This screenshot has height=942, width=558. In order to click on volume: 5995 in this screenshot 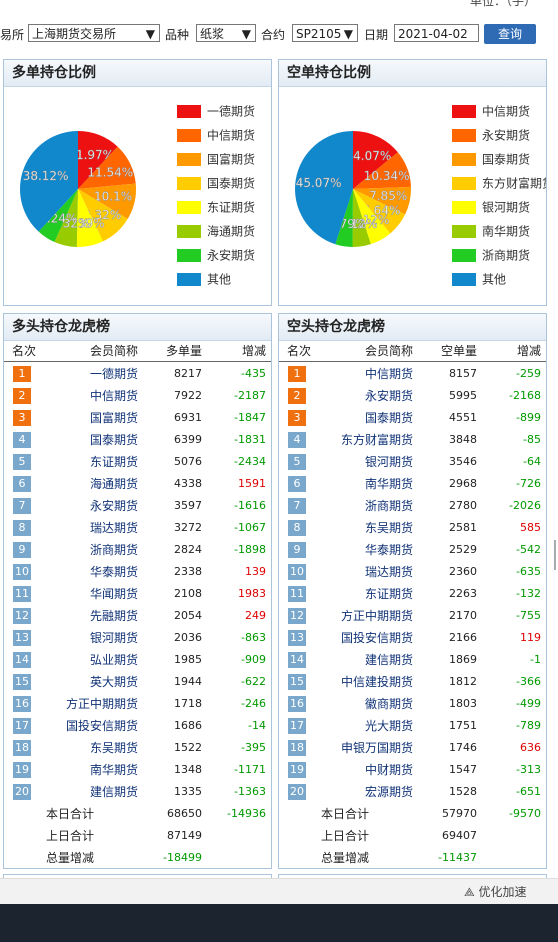, I will do `click(463, 395)`.